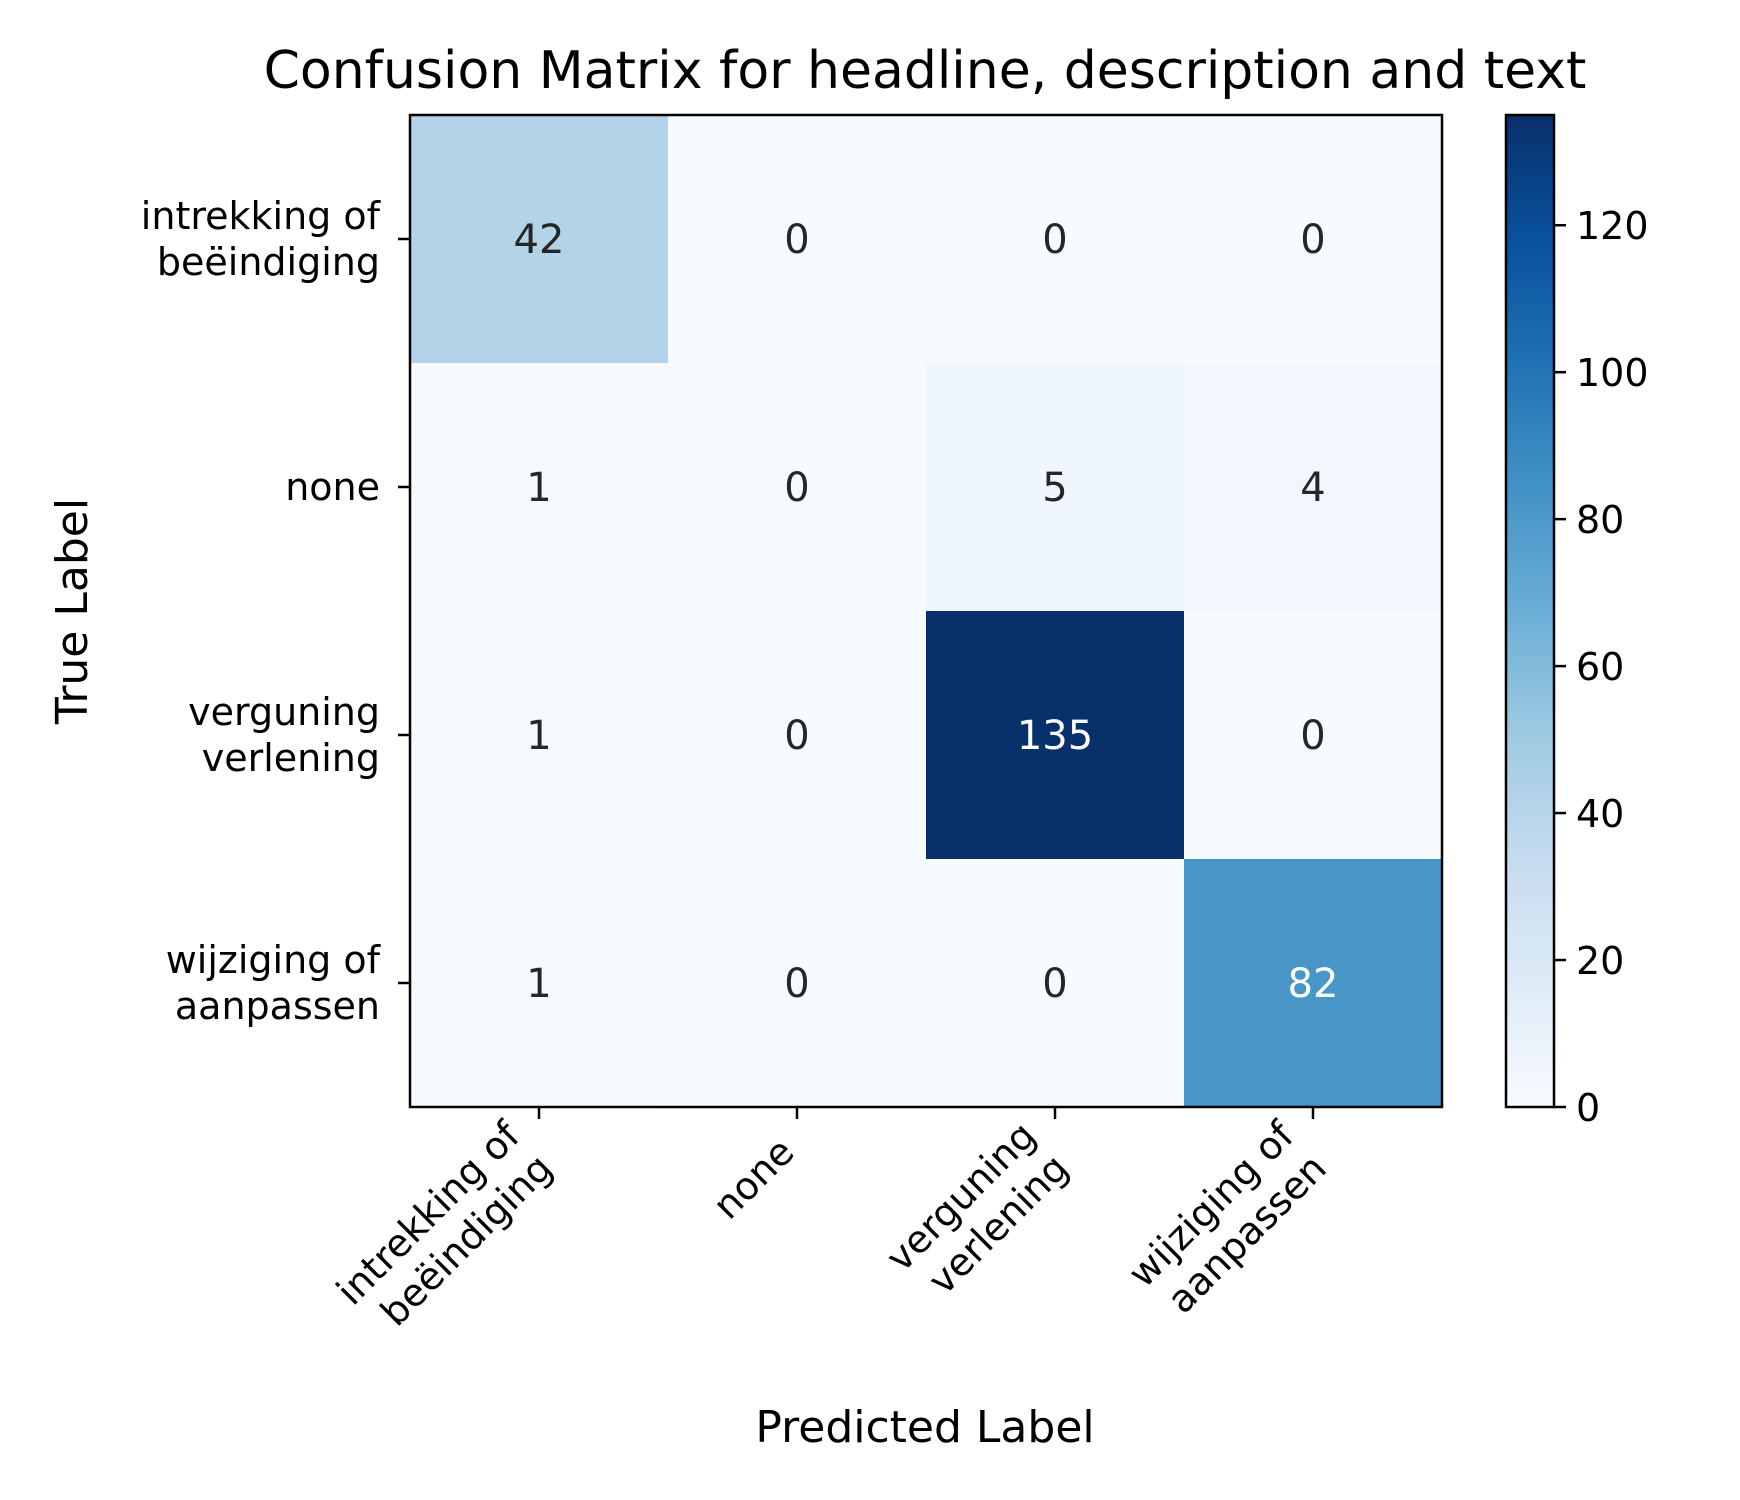  I want to click on x-tick-label: wijziging ofaanpassen, so click(1228, 1220).